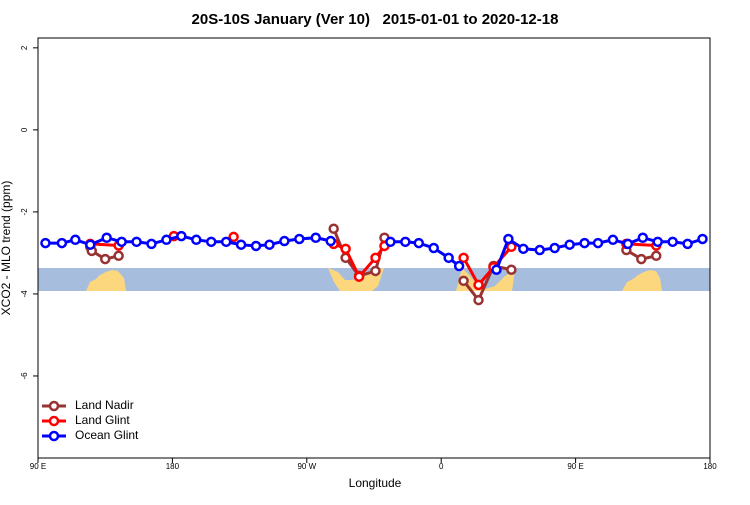  What do you see at coordinates (441, 466) in the screenshot?
I see `x-tick-label: 0` at bounding box center [441, 466].